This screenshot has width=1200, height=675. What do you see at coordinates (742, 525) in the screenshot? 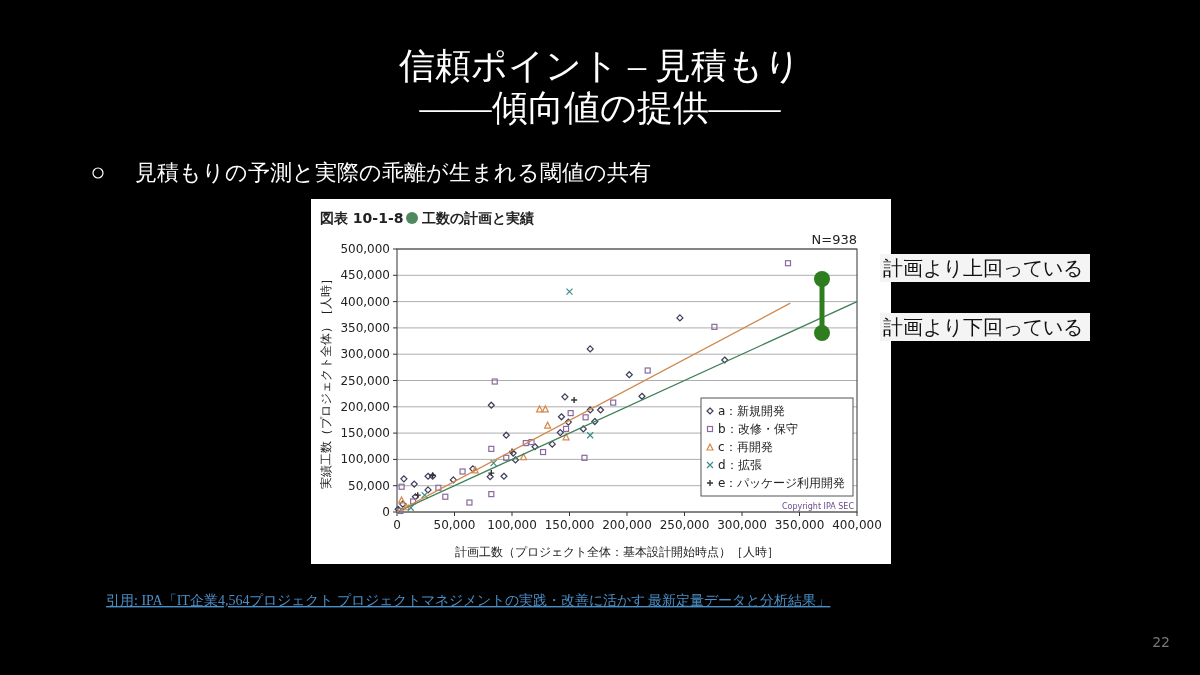
I see `x-tick-label: 300,000` at bounding box center [742, 525].